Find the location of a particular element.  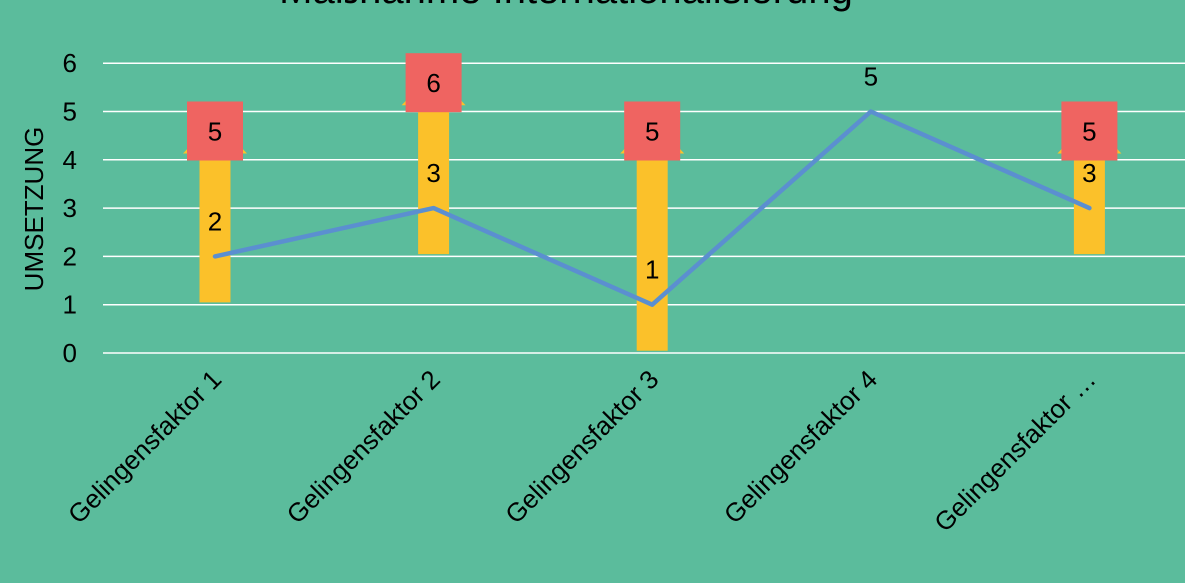

y-axis-title: UMSETZUNG is located at coordinates (34, 209).